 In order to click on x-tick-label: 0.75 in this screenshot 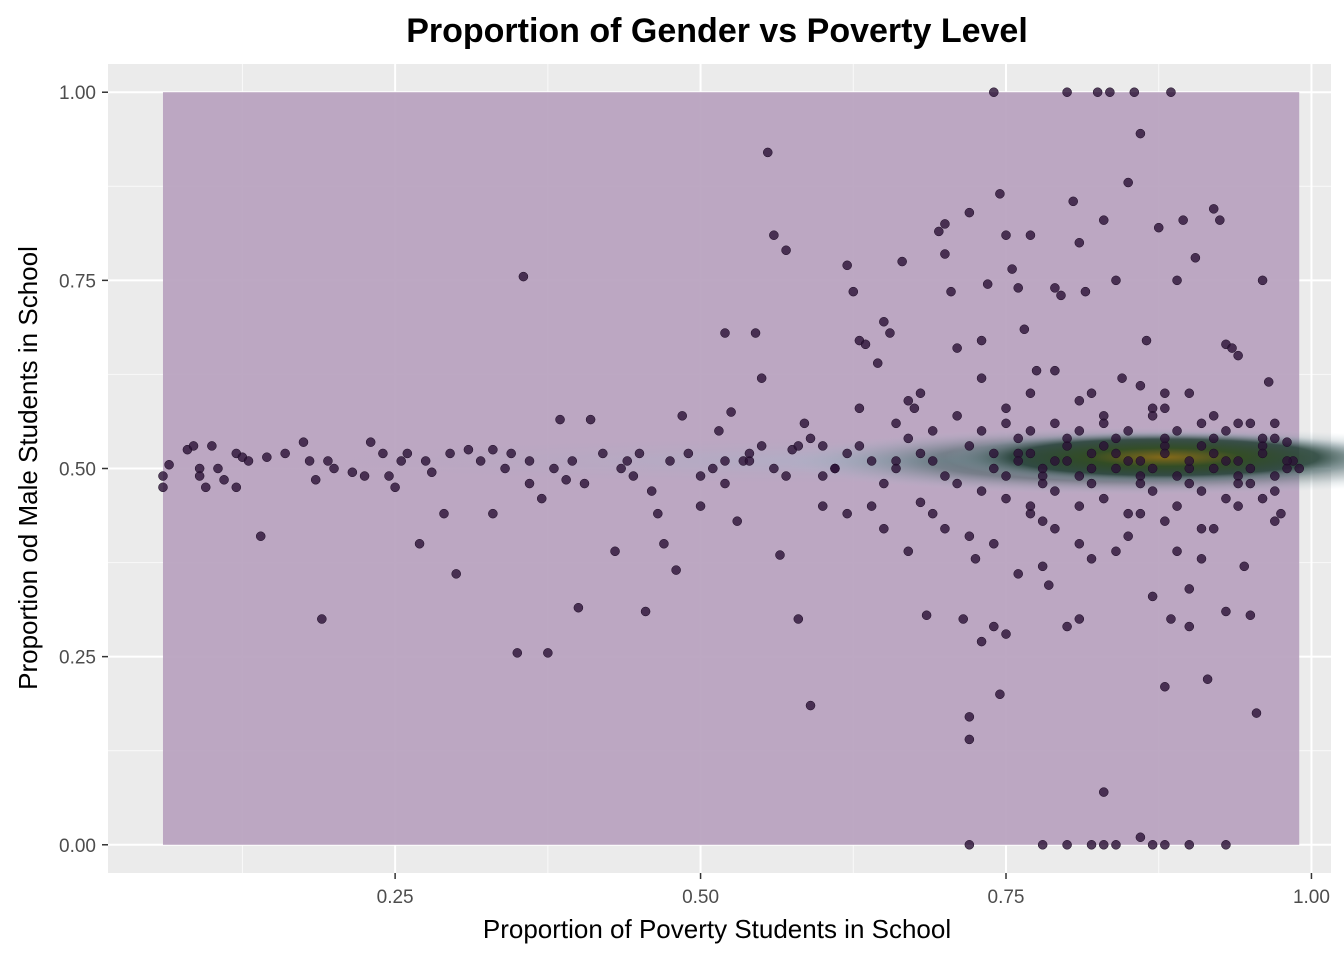, I will do `click(1006, 897)`.